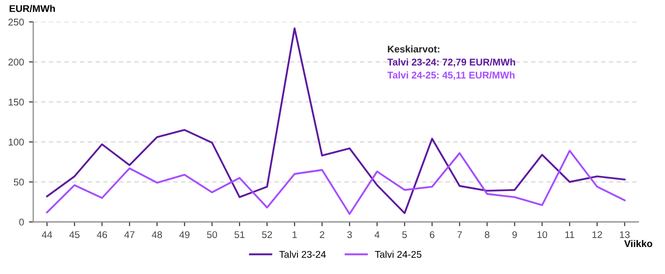  Describe the element at coordinates (294, 234) in the screenshot. I see `x-tick-label: 1` at that location.